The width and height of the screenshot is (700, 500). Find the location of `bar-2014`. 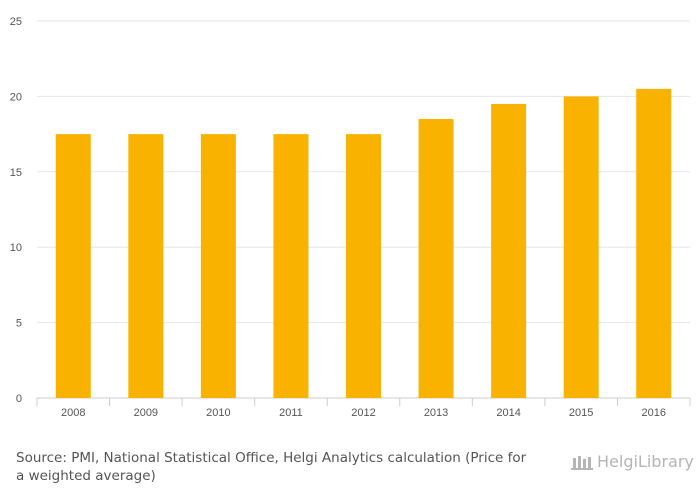

bar-2014 is located at coordinates (509, 250).